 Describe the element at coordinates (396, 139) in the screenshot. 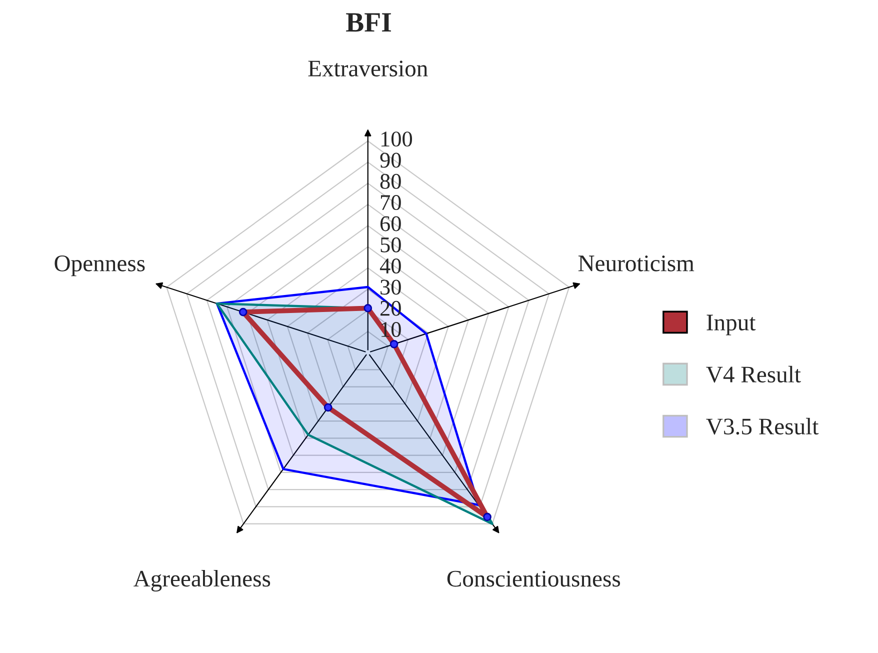

I see `y-tick-label: 100` at that location.